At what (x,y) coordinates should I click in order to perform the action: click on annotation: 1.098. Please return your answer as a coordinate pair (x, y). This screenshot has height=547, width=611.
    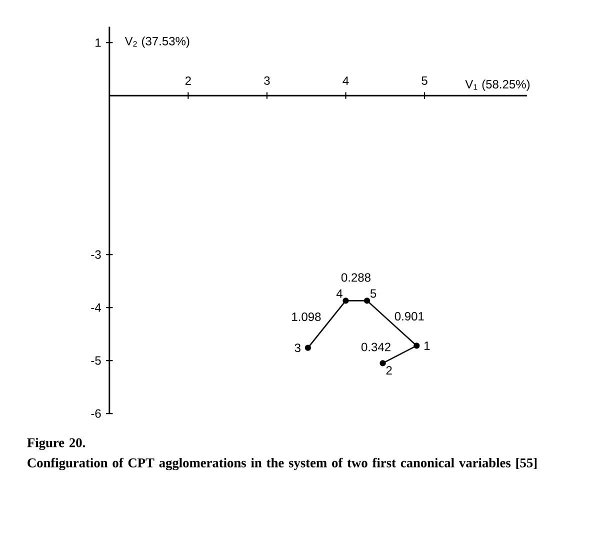
    Looking at the image, I should click on (306, 317).